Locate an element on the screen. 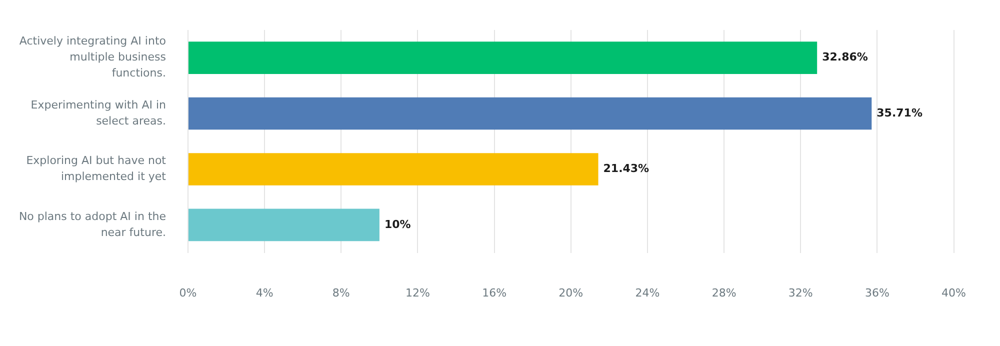  x-tick-label: 16% is located at coordinates (494, 293).